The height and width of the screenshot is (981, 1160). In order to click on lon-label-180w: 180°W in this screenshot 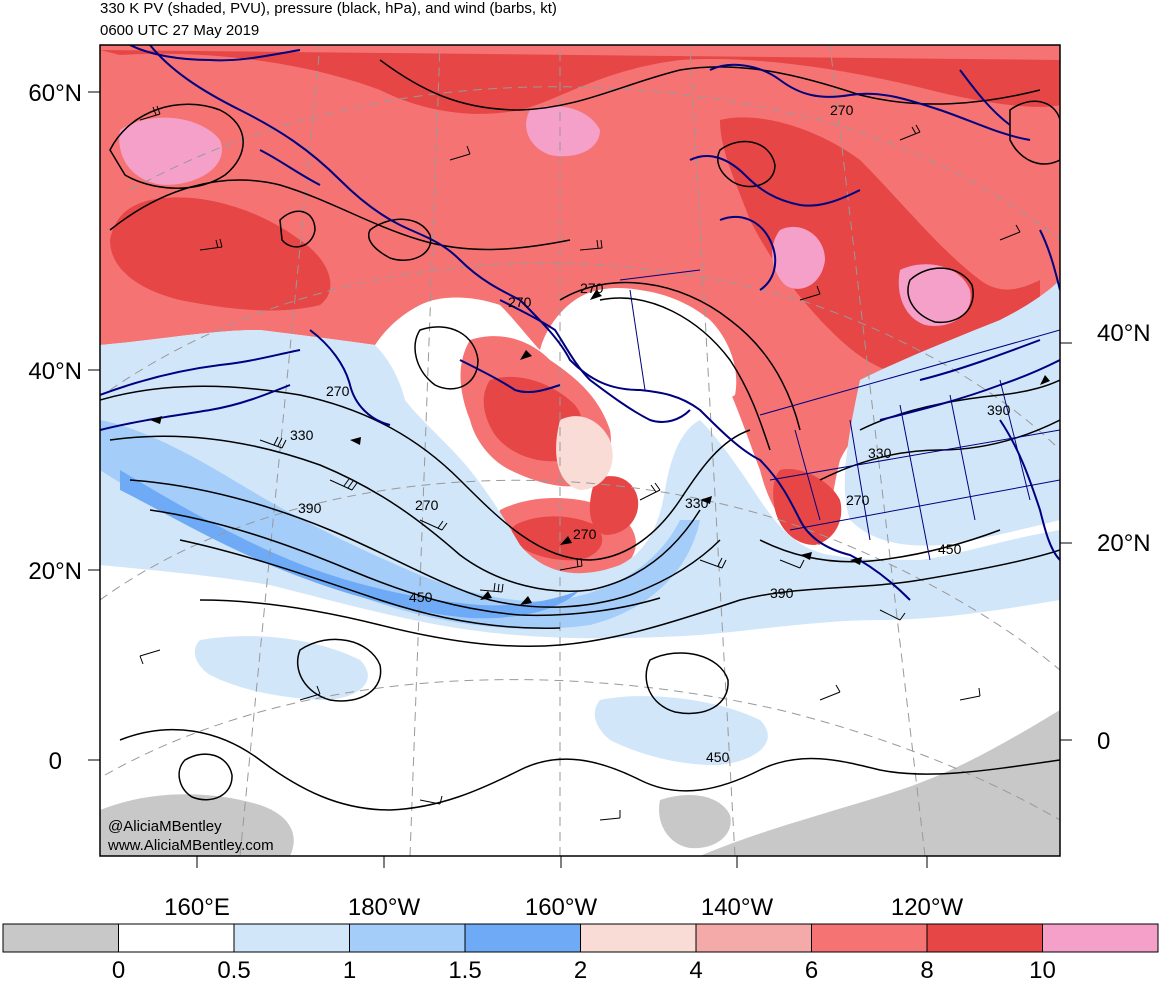, I will do `click(384, 907)`.